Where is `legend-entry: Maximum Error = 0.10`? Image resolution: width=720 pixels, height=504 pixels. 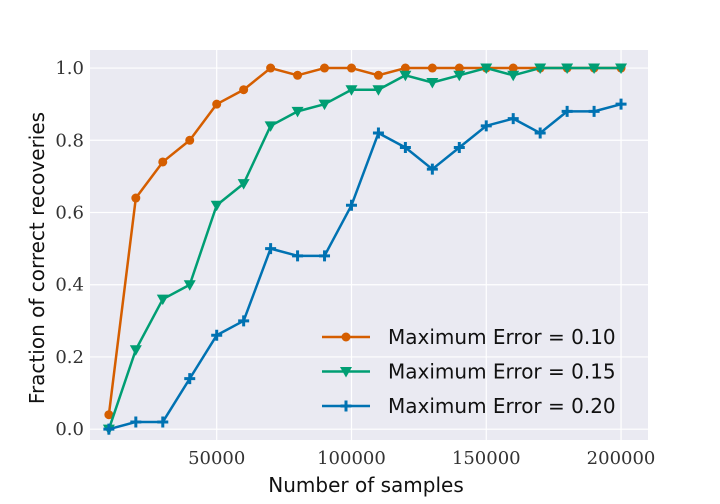
legend-entry: Maximum Error = 0.10 is located at coordinates (469, 337).